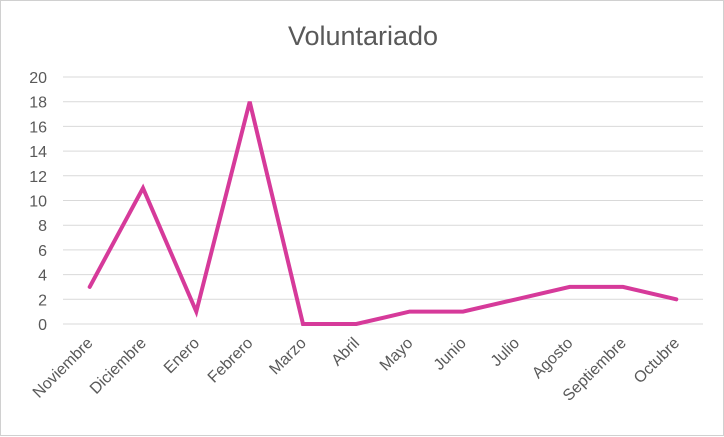 This screenshot has height=437, width=724. What do you see at coordinates (346, 352) in the screenshot?
I see `x-tick-label: Abril` at bounding box center [346, 352].